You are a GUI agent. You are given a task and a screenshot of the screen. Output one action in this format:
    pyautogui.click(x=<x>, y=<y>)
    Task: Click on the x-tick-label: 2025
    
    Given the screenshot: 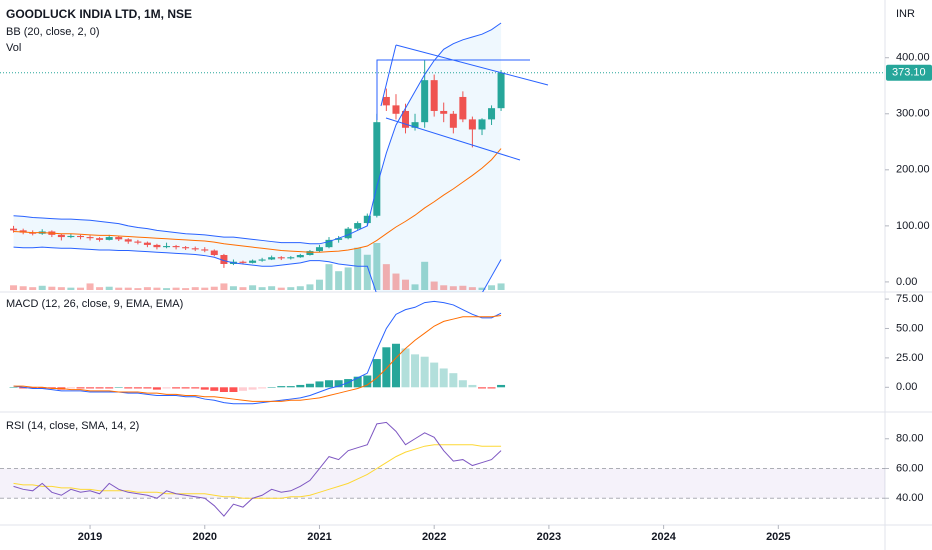 What is the action you would take?
    pyautogui.click(x=778, y=537)
    